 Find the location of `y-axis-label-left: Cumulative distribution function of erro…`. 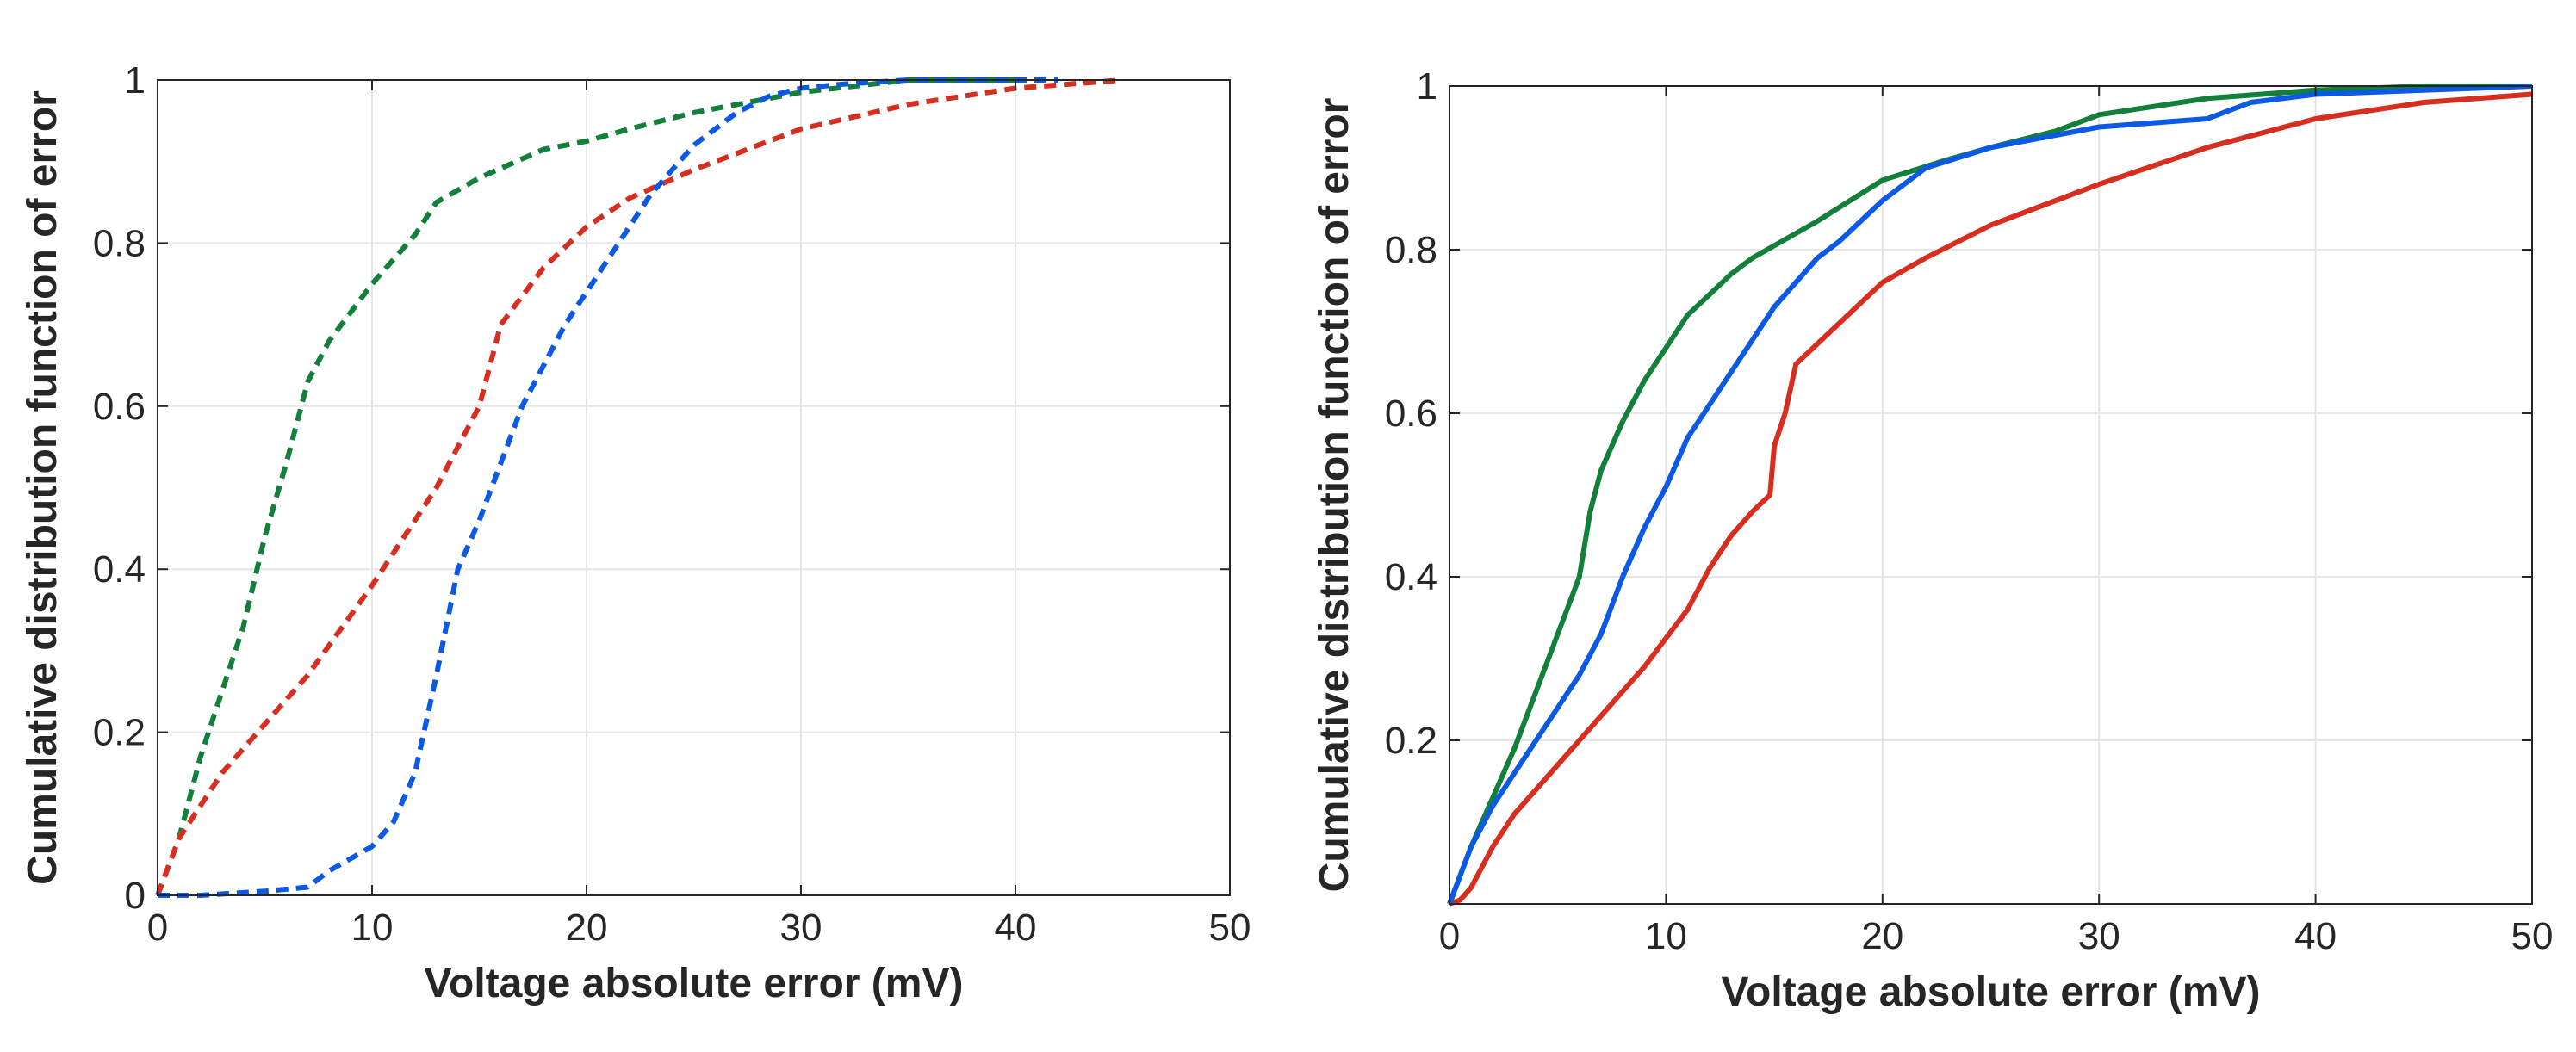

y-axis-label-left: Cumulative distribution function of erro… is located at coordinates (42, 488).